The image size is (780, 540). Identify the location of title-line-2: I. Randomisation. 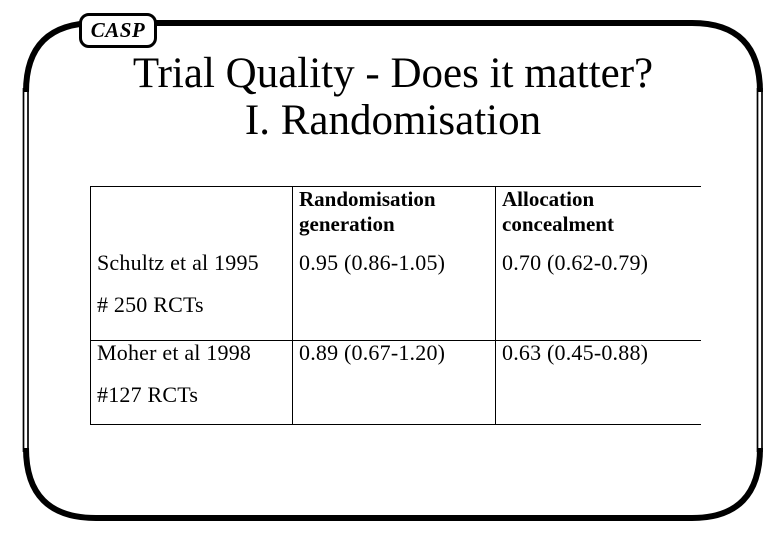
(393, 120).